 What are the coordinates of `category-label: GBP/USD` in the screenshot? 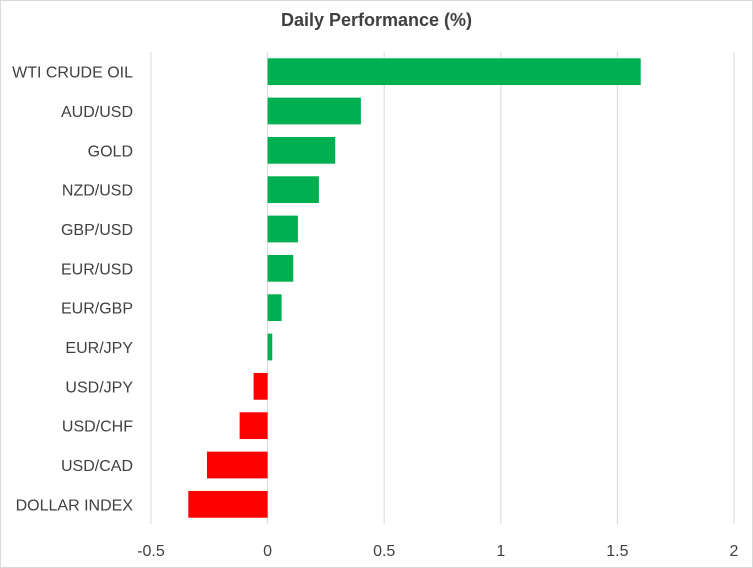 It's located at (97, 230).